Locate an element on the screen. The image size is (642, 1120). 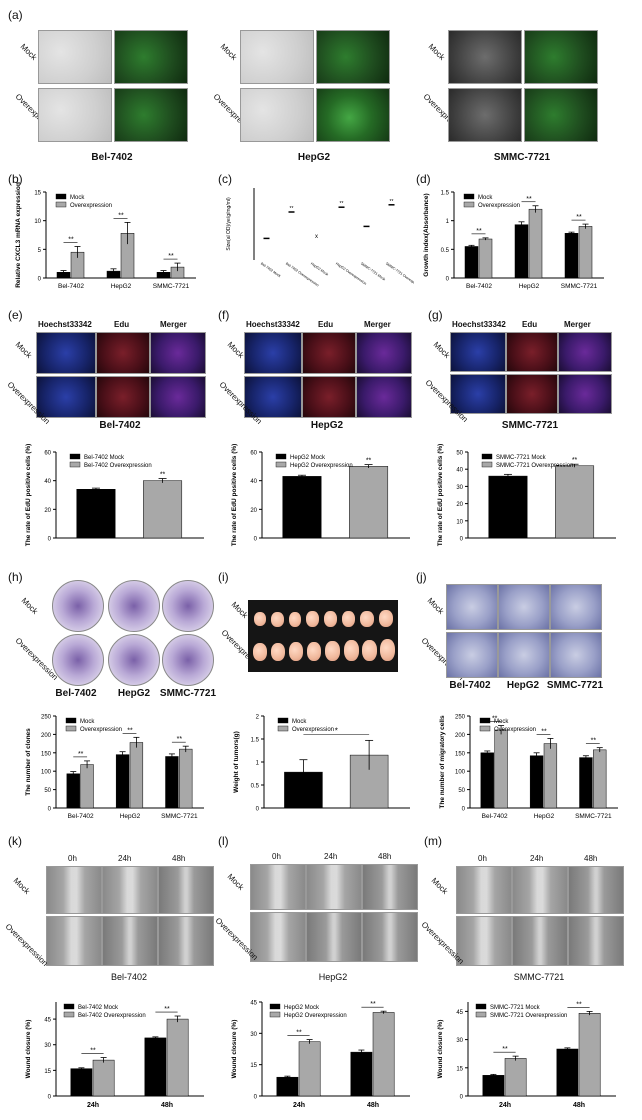
dish-hep-over is located at coordinates (134, 660).